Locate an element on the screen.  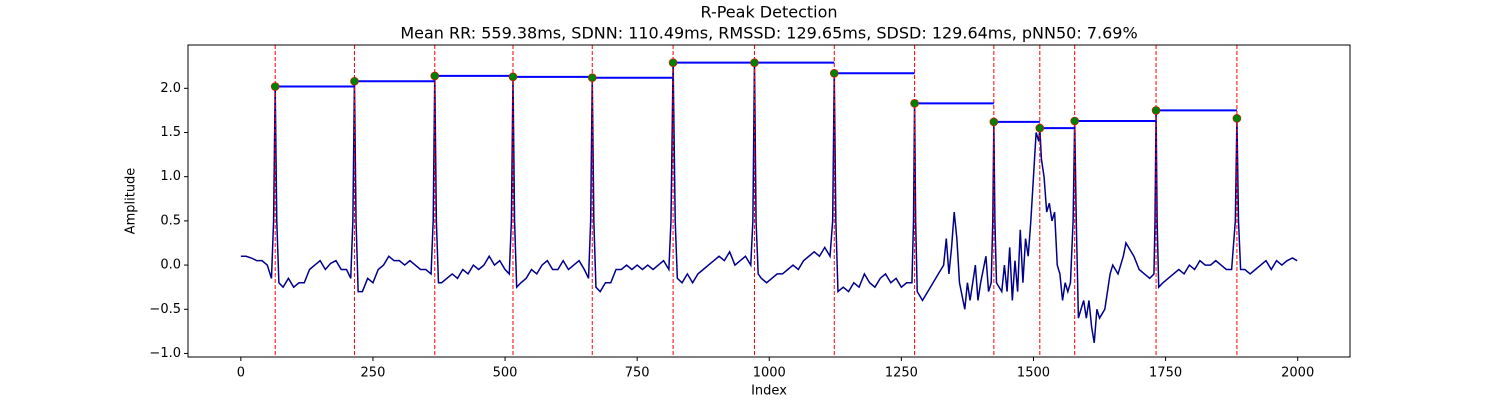
x-tick-label: 1750 is located at coordinates (1165, 373).